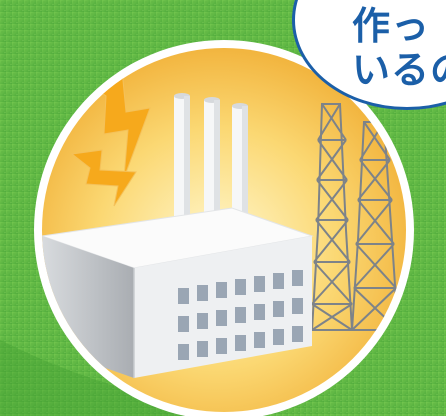 The width and height of the screenshot is (446, 416). What do you see at coordinates (103, 178) in the screenshot?
I see `lightning-bolt-icon` at bounding box center [103, 178].